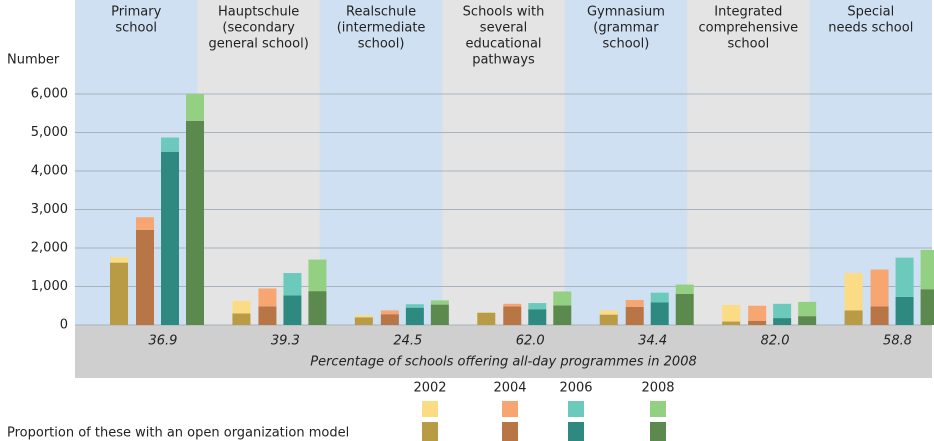  What do you see at coordinates (503, 351) in the screenshot?
I see `percent-band` at bounding box center [503, 351].